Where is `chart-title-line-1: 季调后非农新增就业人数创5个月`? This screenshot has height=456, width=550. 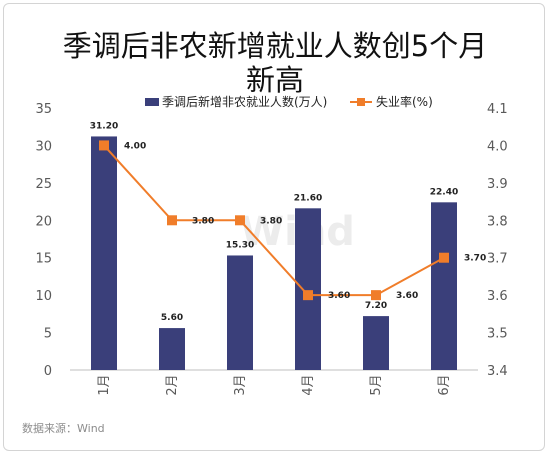
chart-title-line-1: 季调后非农新增就业人数创5个月 is located at coordinates (275, 46).